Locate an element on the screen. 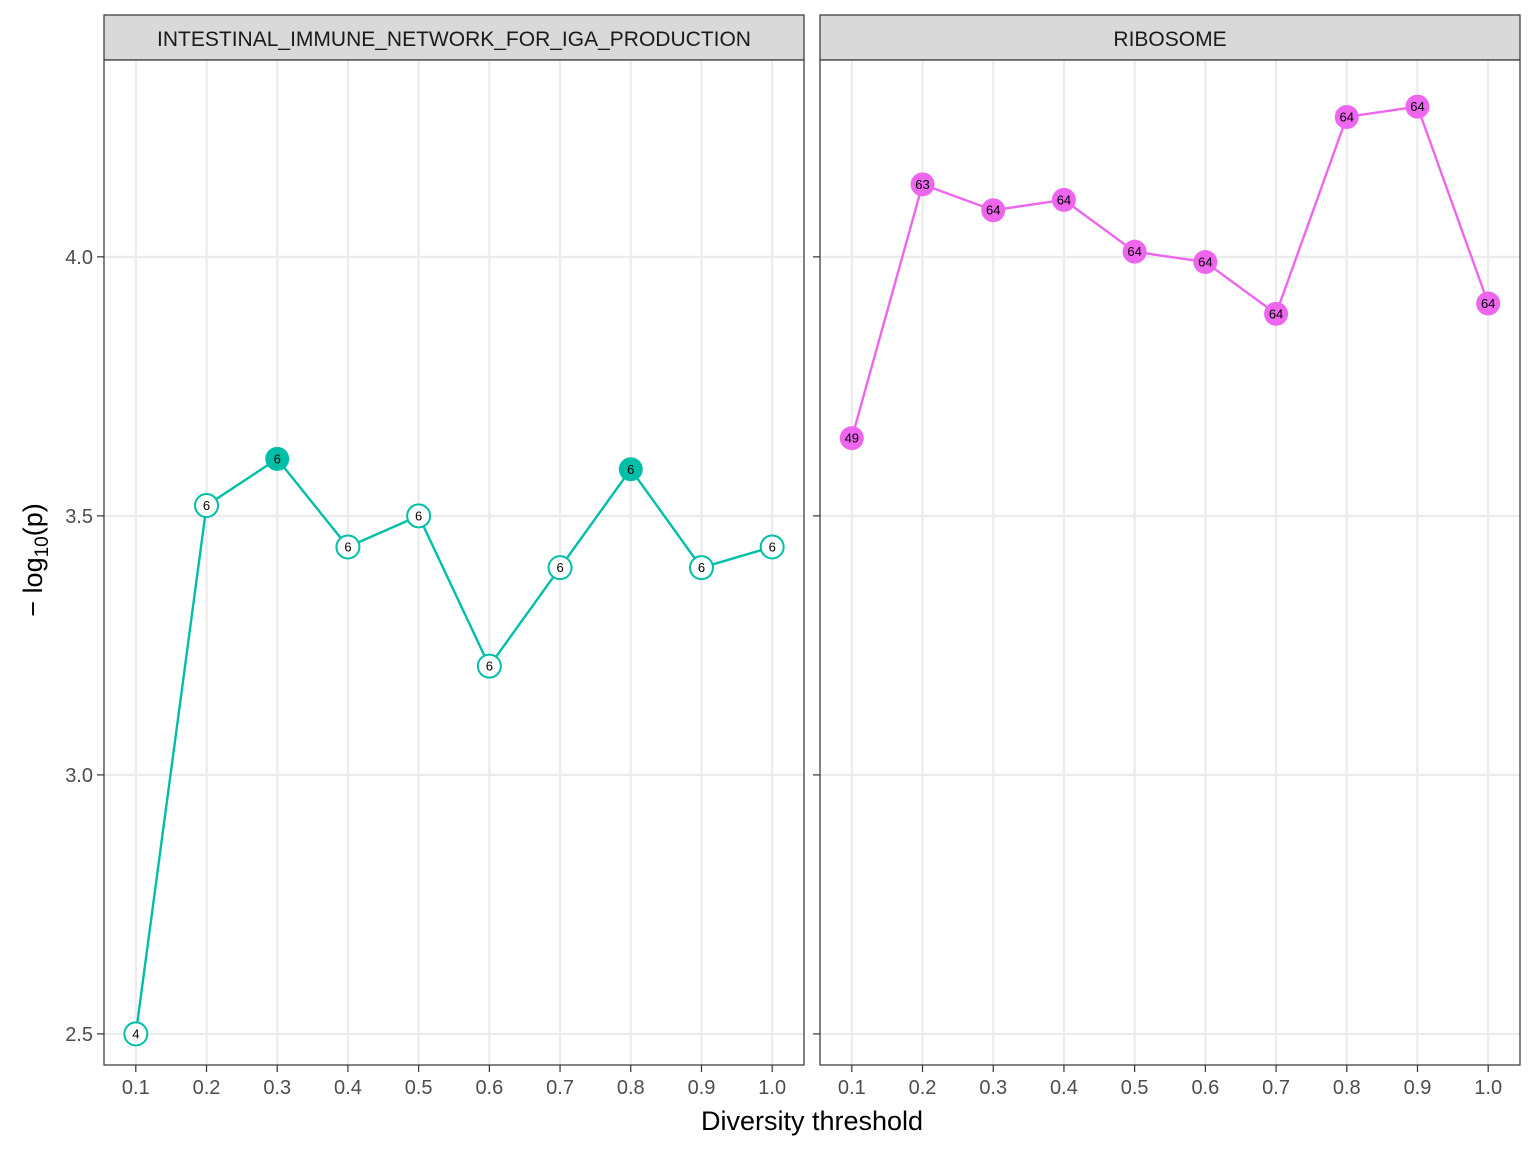  x-axis-title: Diversity threshold is located at coordinates (812, 1121).